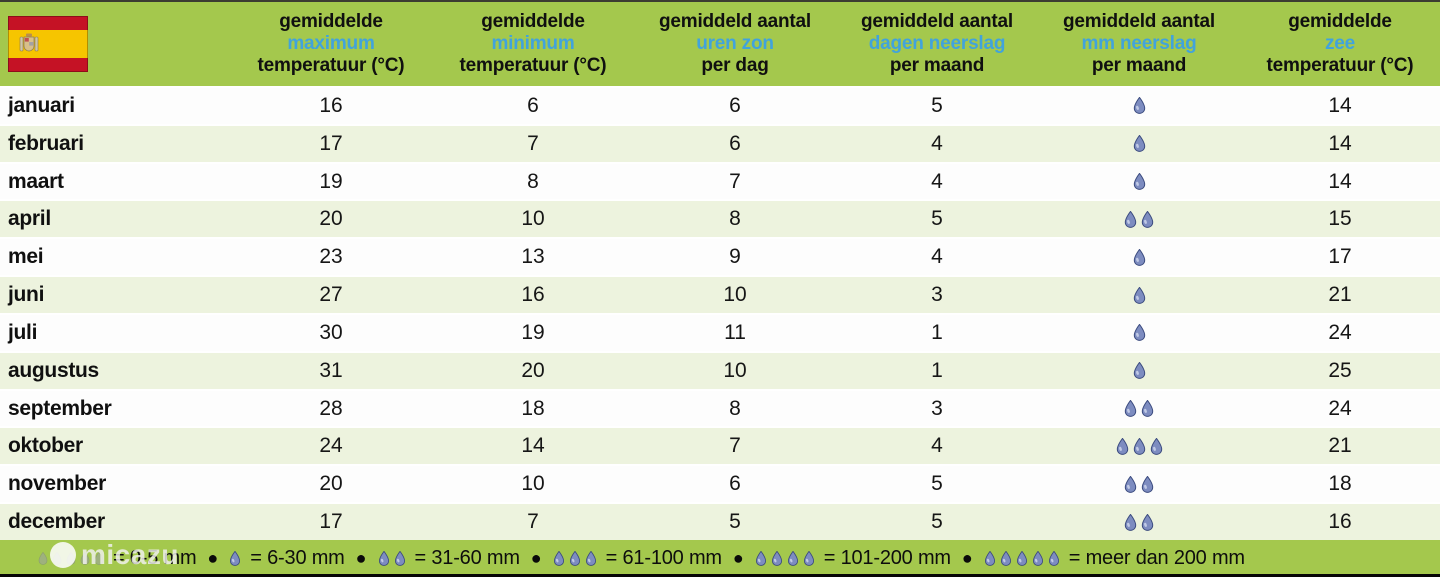 Image resolution: width=1440 pixels, height=577 pixels. What do you see at coordinates (1340, 105) in the screenshot?
I see `sea-temp-cell: 14` at bounding box center [1340, 105].